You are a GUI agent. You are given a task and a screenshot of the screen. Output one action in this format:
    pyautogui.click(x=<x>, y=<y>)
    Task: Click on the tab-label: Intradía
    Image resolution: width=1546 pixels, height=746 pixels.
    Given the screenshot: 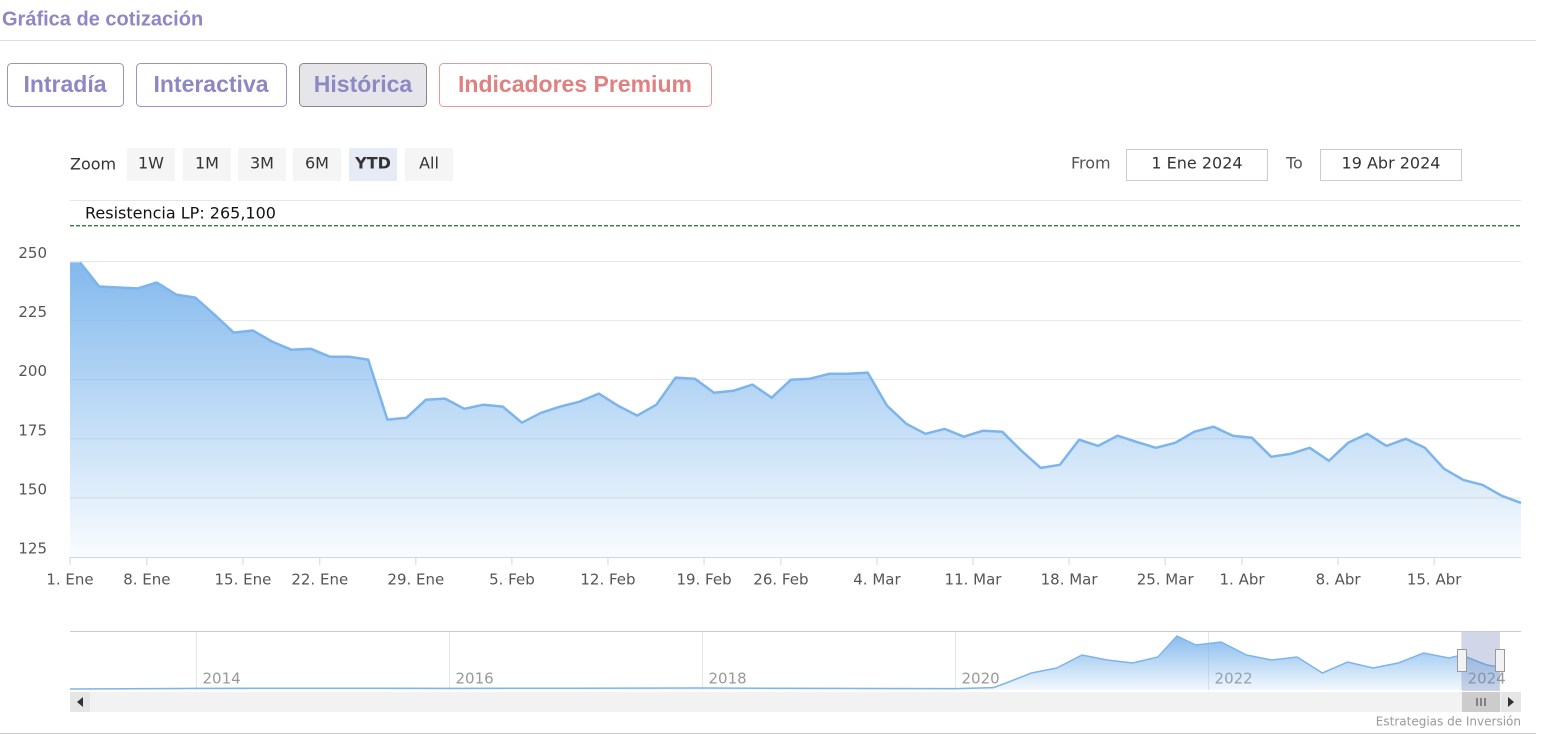 What is the action you would take?
    pyautogui.click(x=64, y=84)
    